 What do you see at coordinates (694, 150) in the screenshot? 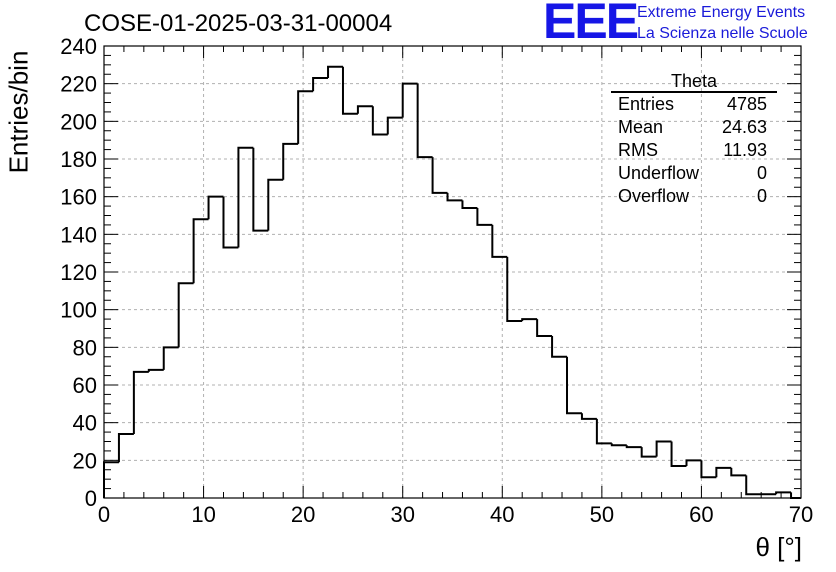
I see `stats-row-rms: RMS 11.93` at bounding box center [694, 150].